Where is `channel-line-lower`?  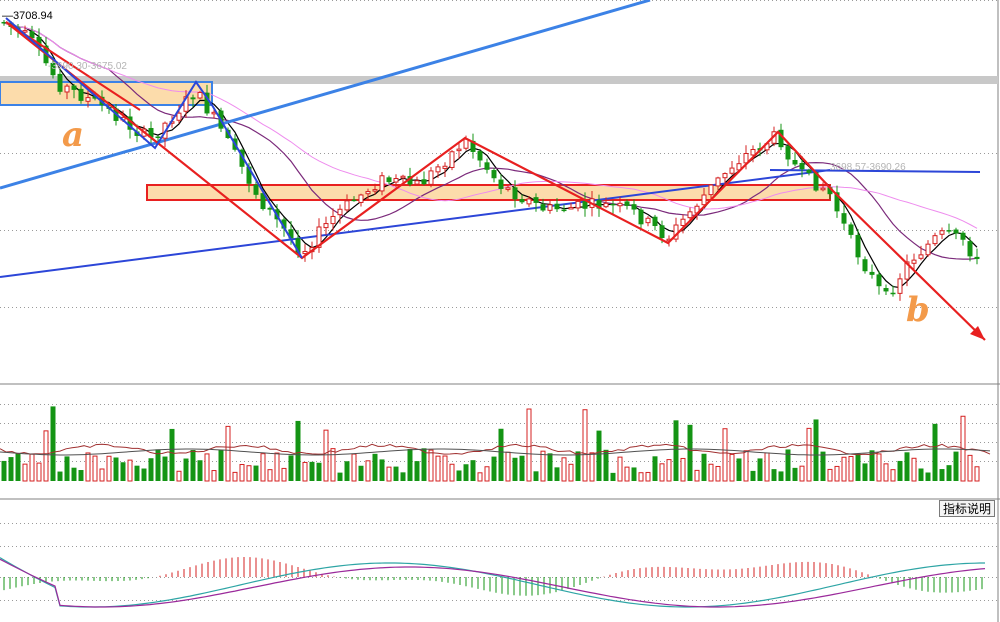 channel-line-lower is located at coordinates (415, 223).